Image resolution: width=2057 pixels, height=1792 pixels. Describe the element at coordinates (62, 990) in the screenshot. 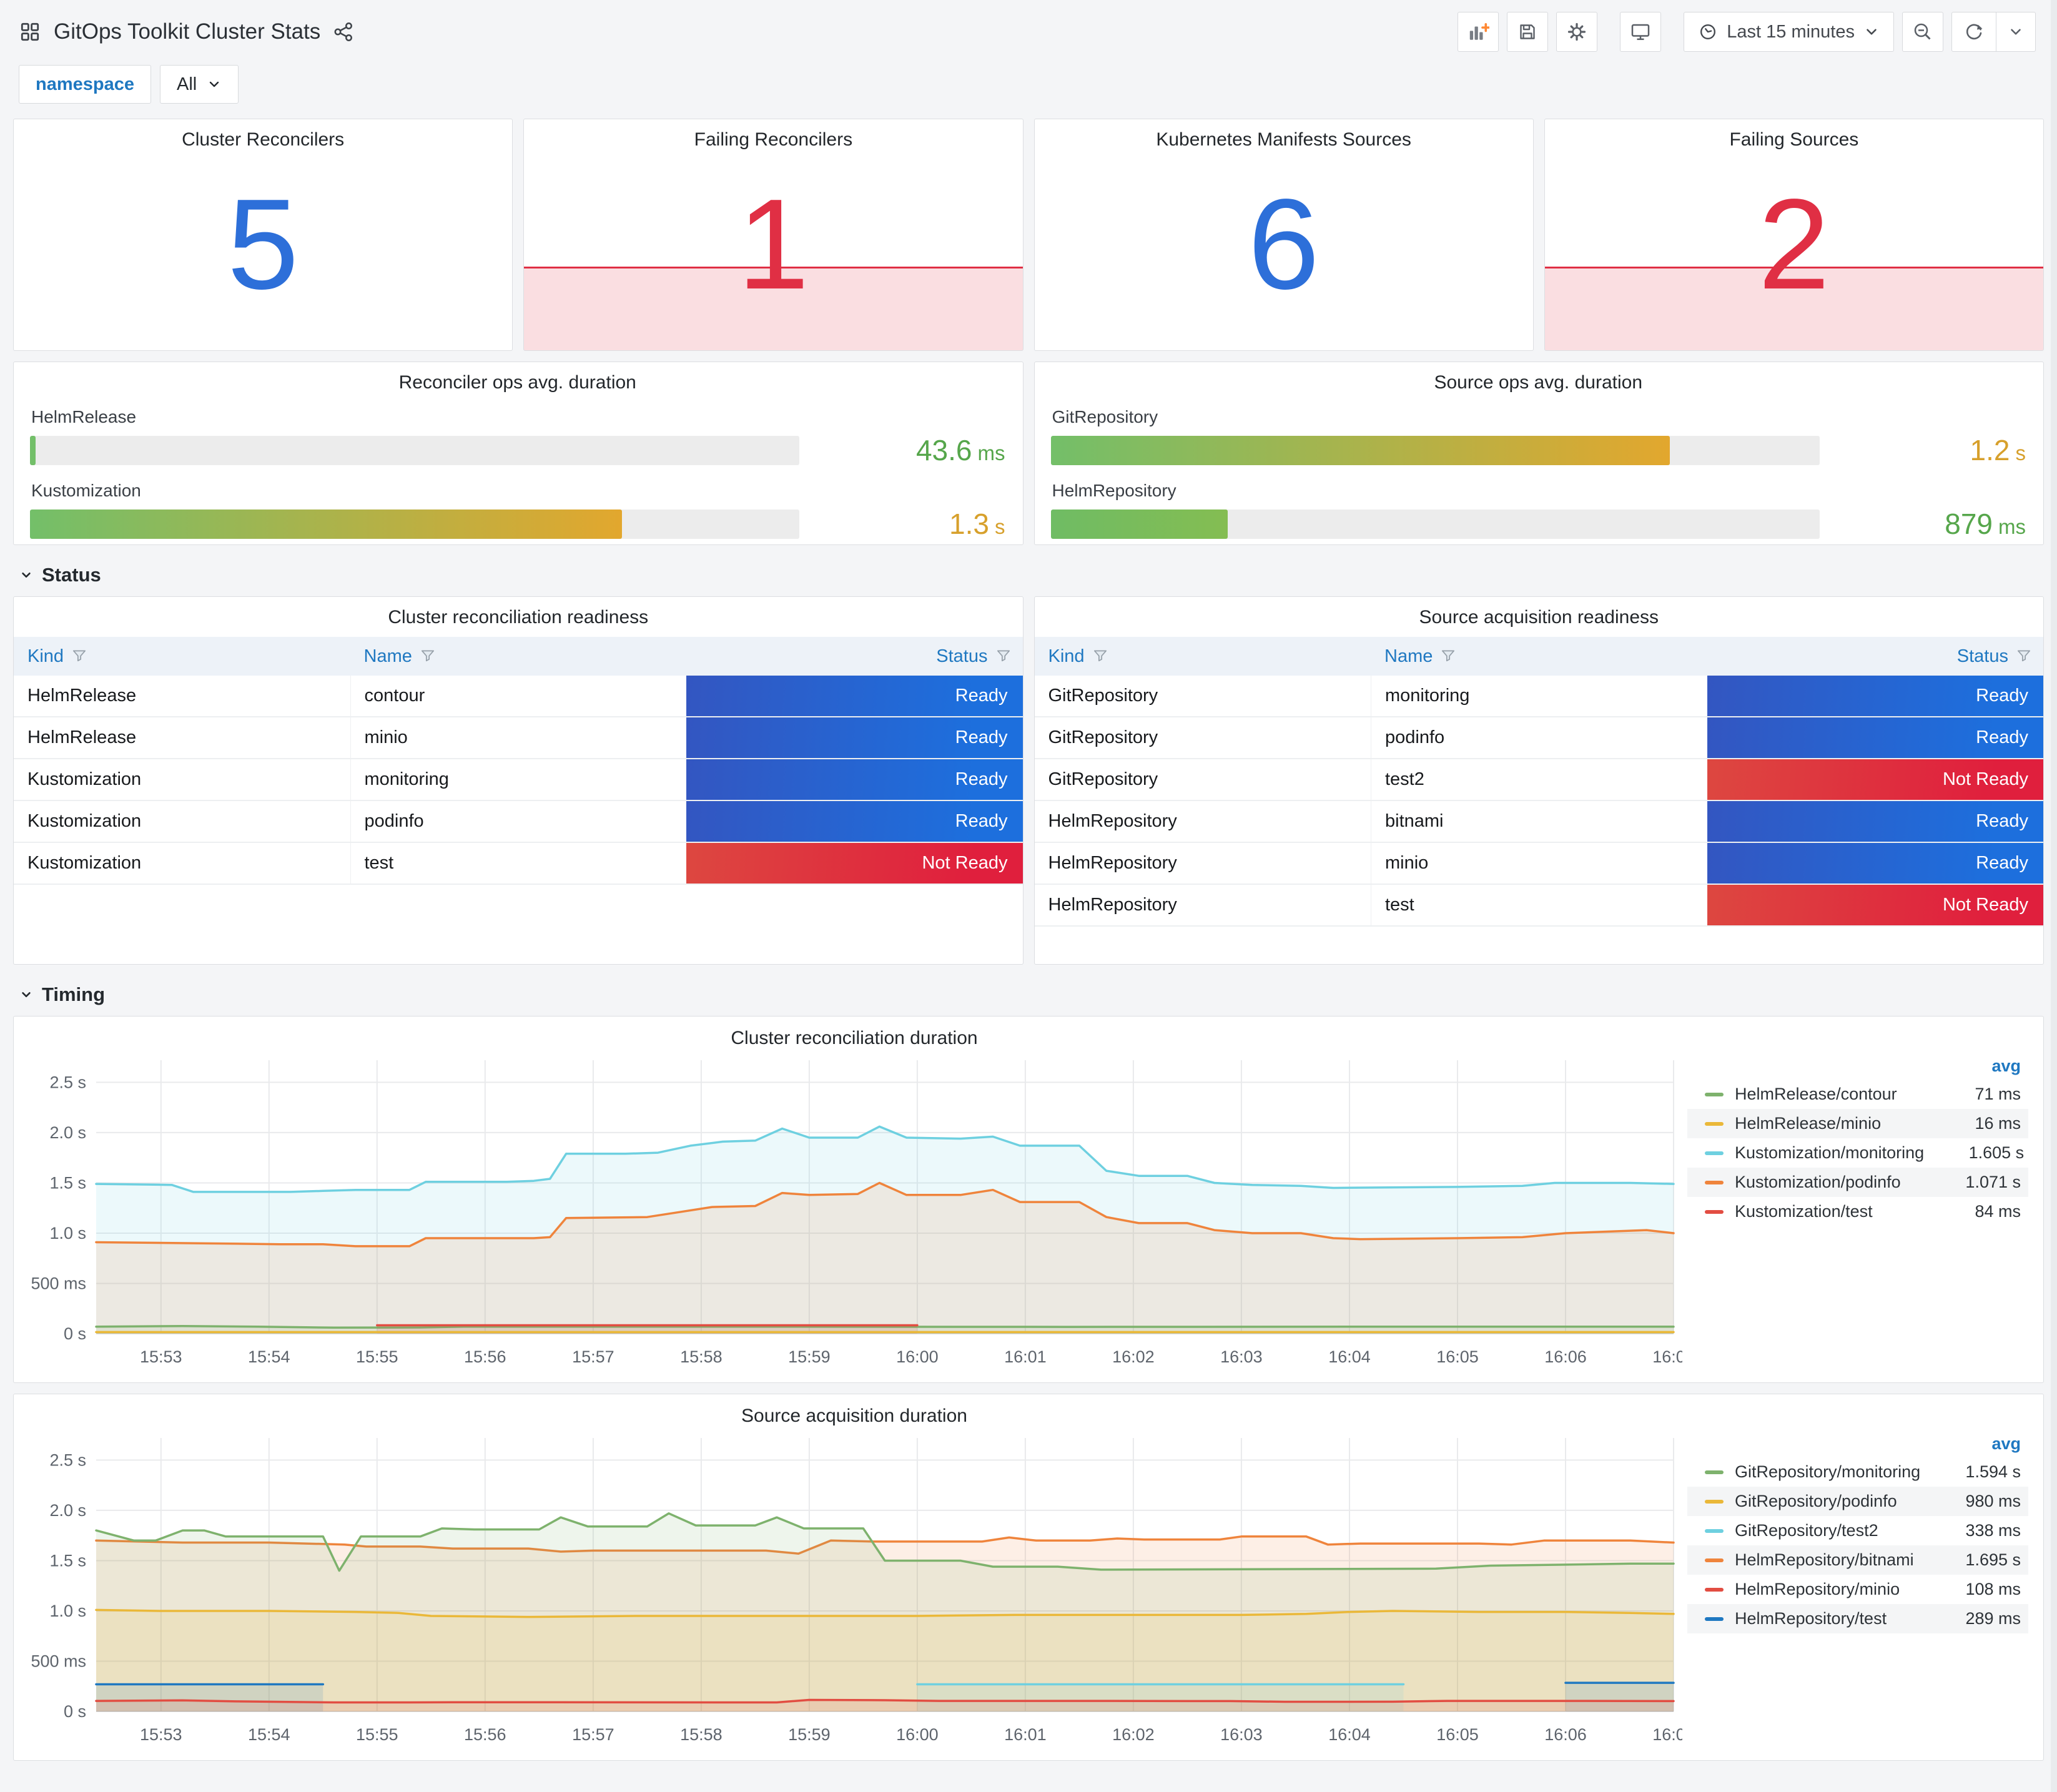

I see `row-toggle-timing: Timing` at that location.